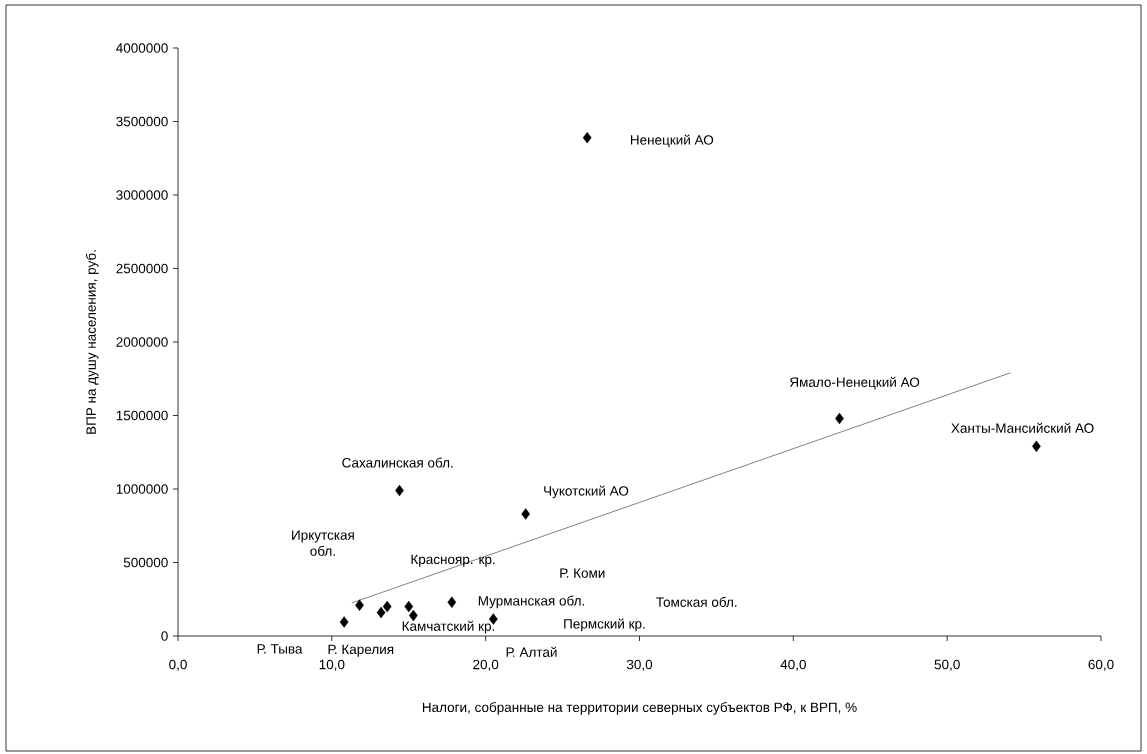 This screenshot has width=1147, height=754. Describe the element at coordinates (142, 489) in the screenshot. I see `y-tick-label: 1000000` at that location.